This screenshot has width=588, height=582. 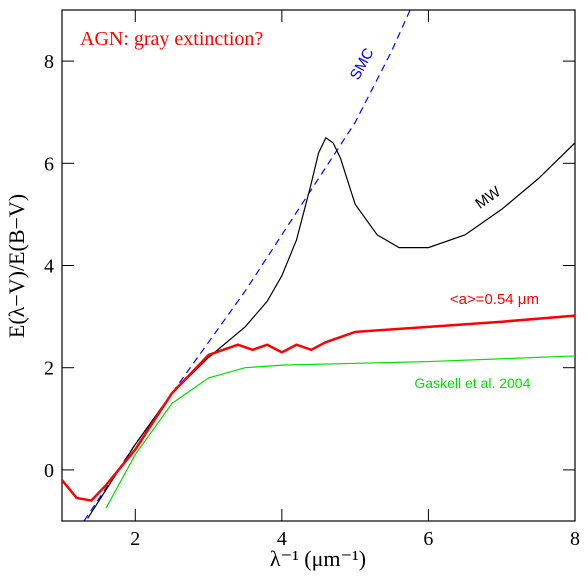 What do you see at coordinates (282, 539) in the screenshot?
I see `x-tick-label: 4` at bounding box center [282, 539].